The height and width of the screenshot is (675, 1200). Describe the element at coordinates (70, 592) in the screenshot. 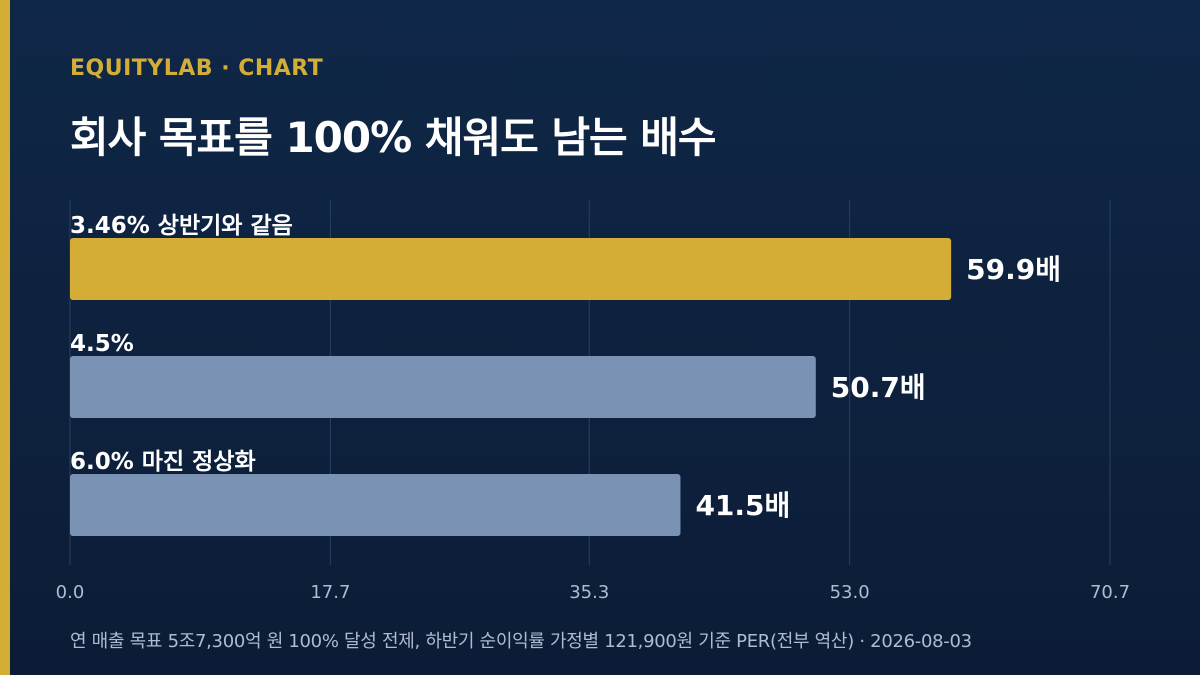

I see `x-tick-label: 0.0` at that location.